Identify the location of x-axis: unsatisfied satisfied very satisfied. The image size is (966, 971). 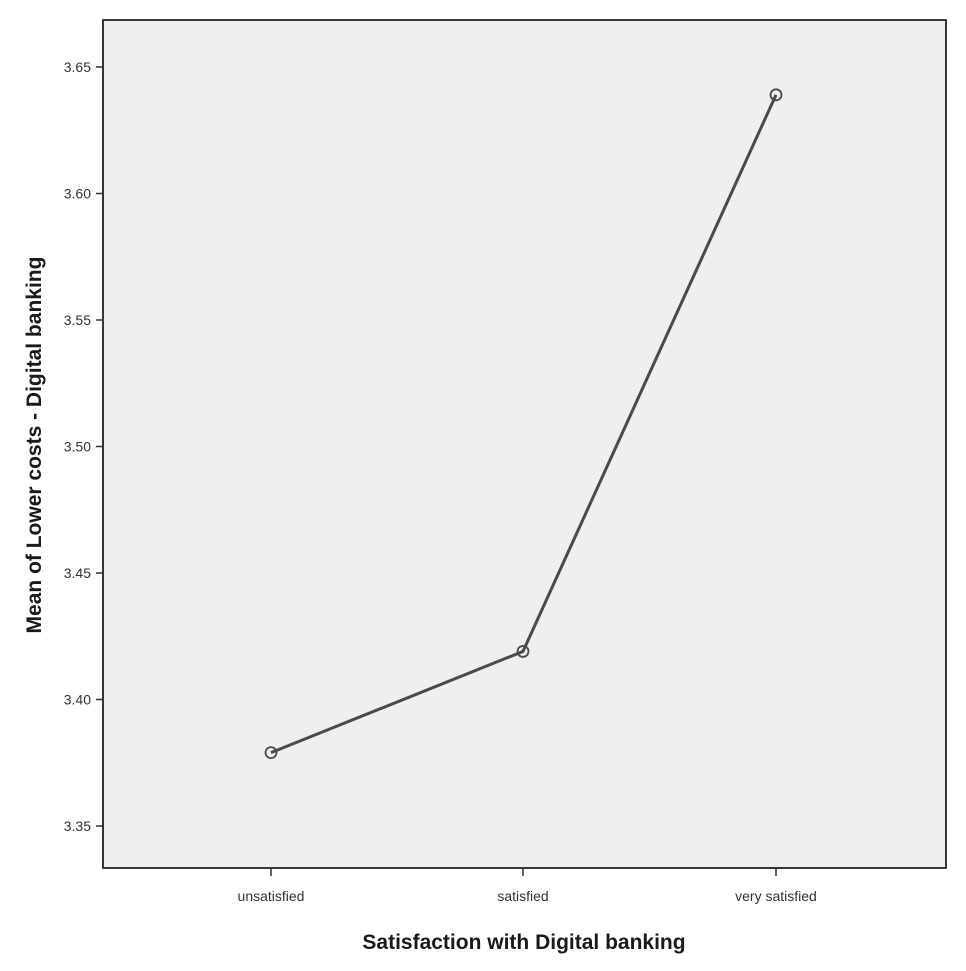
(527, 886).